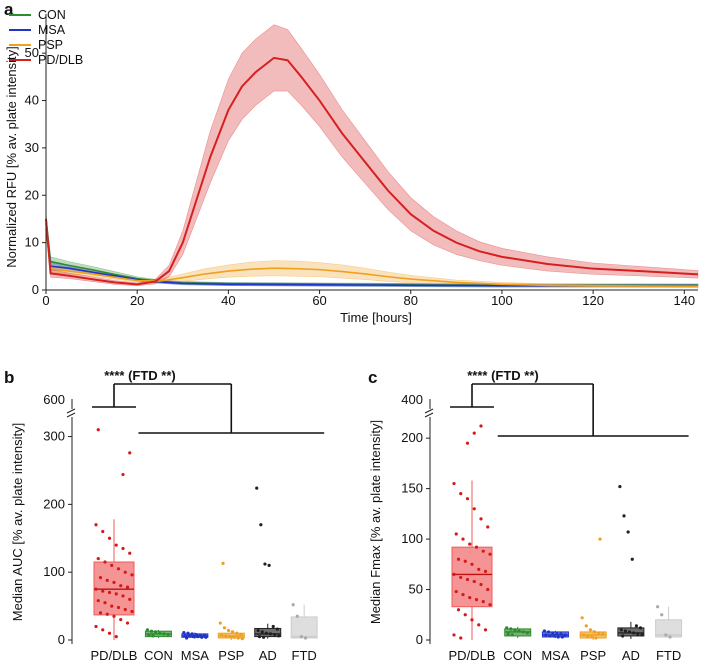 The height and width of the screenshot is (664, 708). I want to click on c-plot-y-tick-label: 200, so click(412, 437).